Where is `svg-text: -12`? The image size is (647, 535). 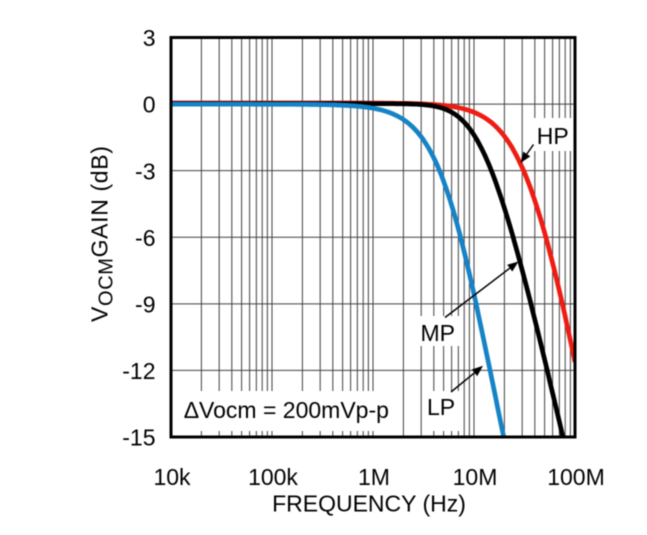 svg-text: -12 is located at coordinates (138, 371).